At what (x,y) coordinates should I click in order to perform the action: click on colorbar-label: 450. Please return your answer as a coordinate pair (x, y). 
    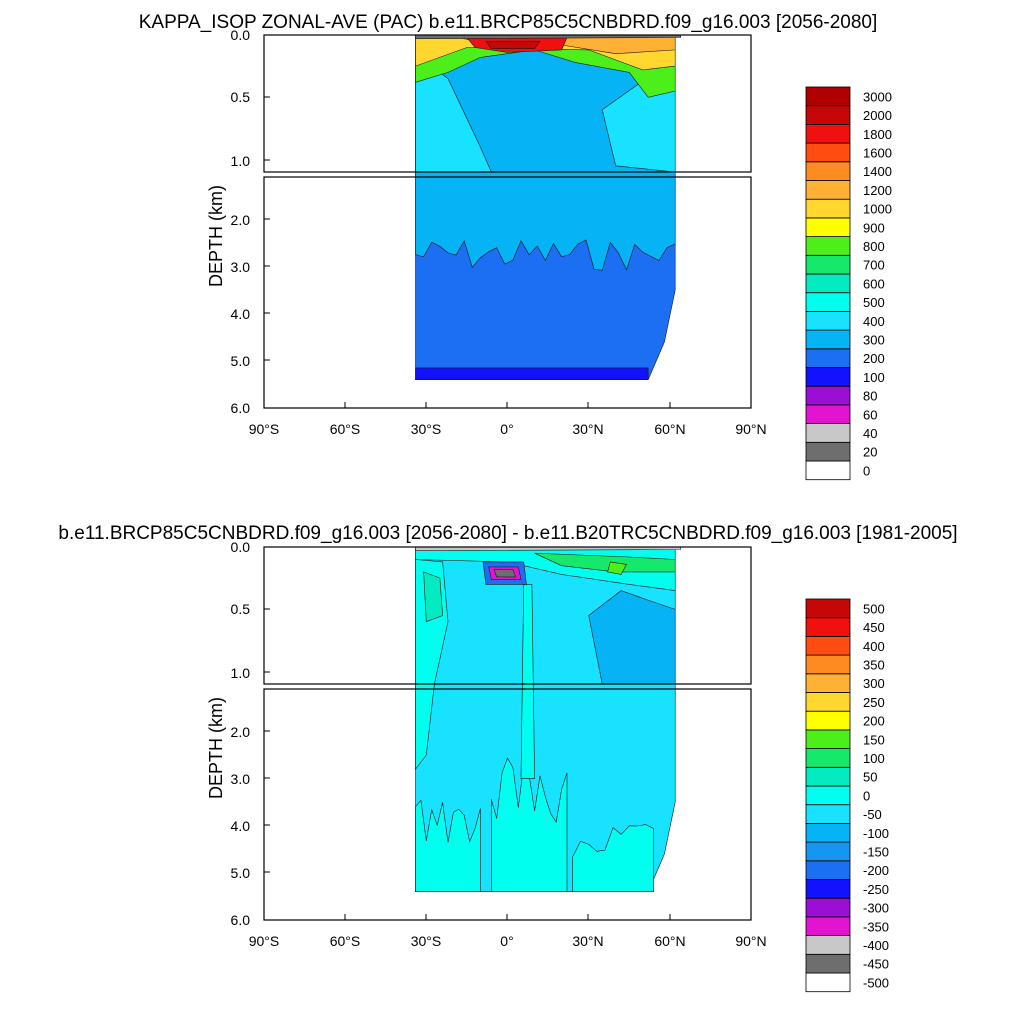
    Looking at the image, I should click on (874, 627).